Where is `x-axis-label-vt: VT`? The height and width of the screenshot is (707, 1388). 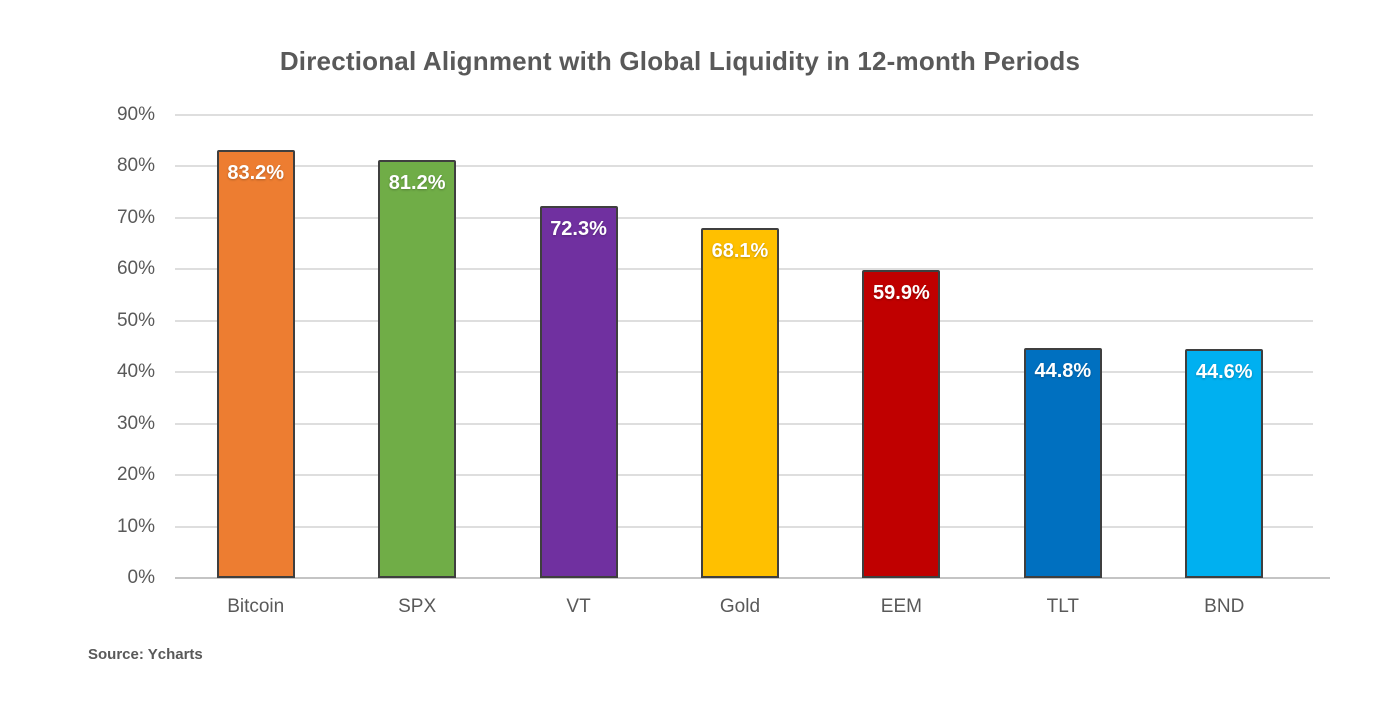 x-axis-label-vt: VT is located at coordinates (578, 606).